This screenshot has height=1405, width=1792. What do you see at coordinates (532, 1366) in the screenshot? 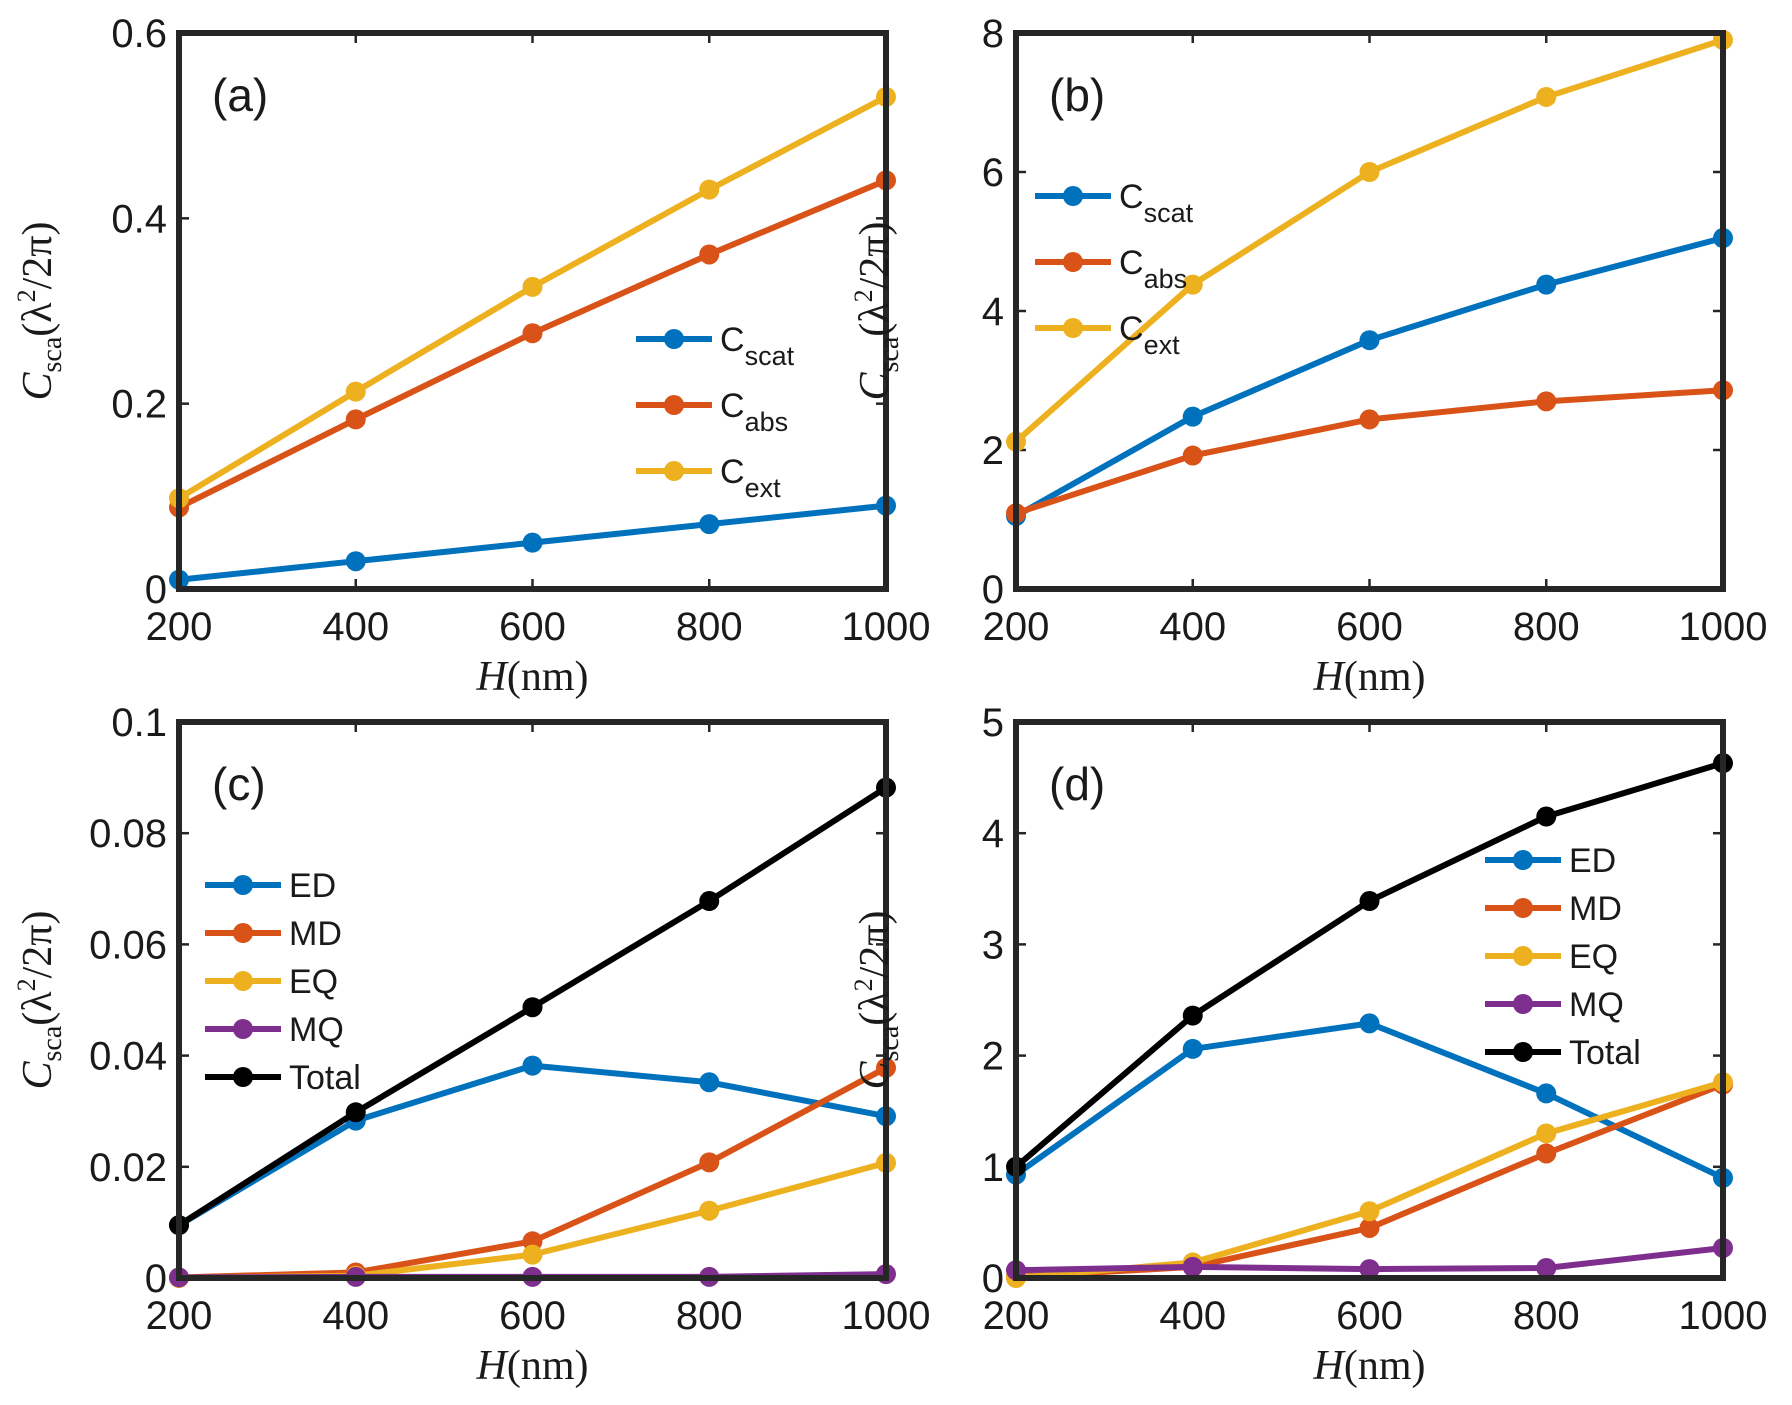
I see `panel-c-xlabel: H(nm)` at bounding box center [532, 1366].